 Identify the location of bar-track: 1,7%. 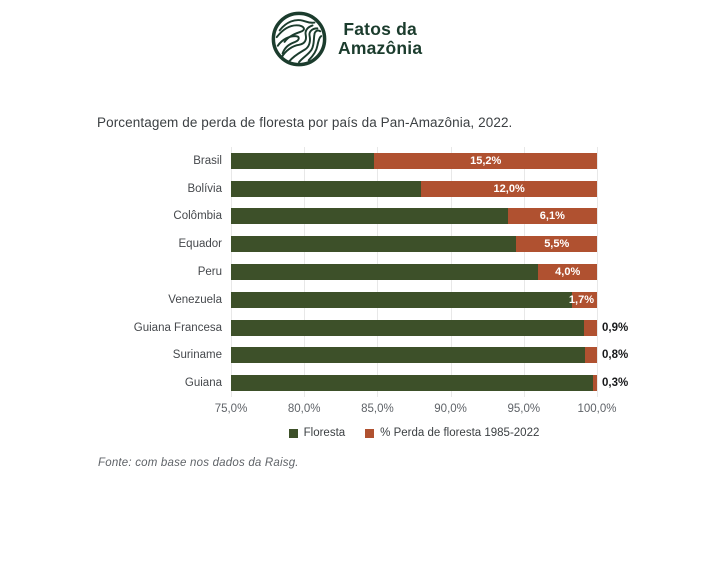
(414, 299).